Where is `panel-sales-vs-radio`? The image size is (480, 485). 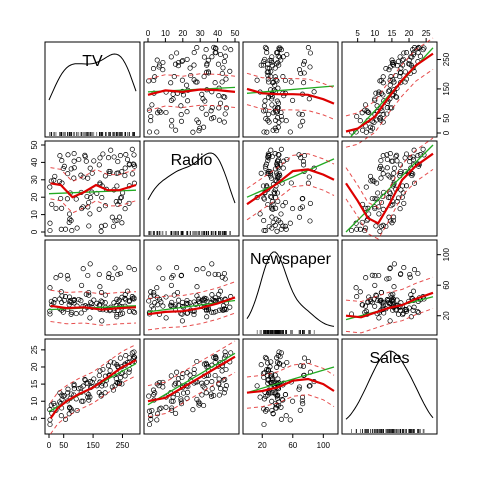
panel-sales-vs-radio is located at coordinates (191, 386).